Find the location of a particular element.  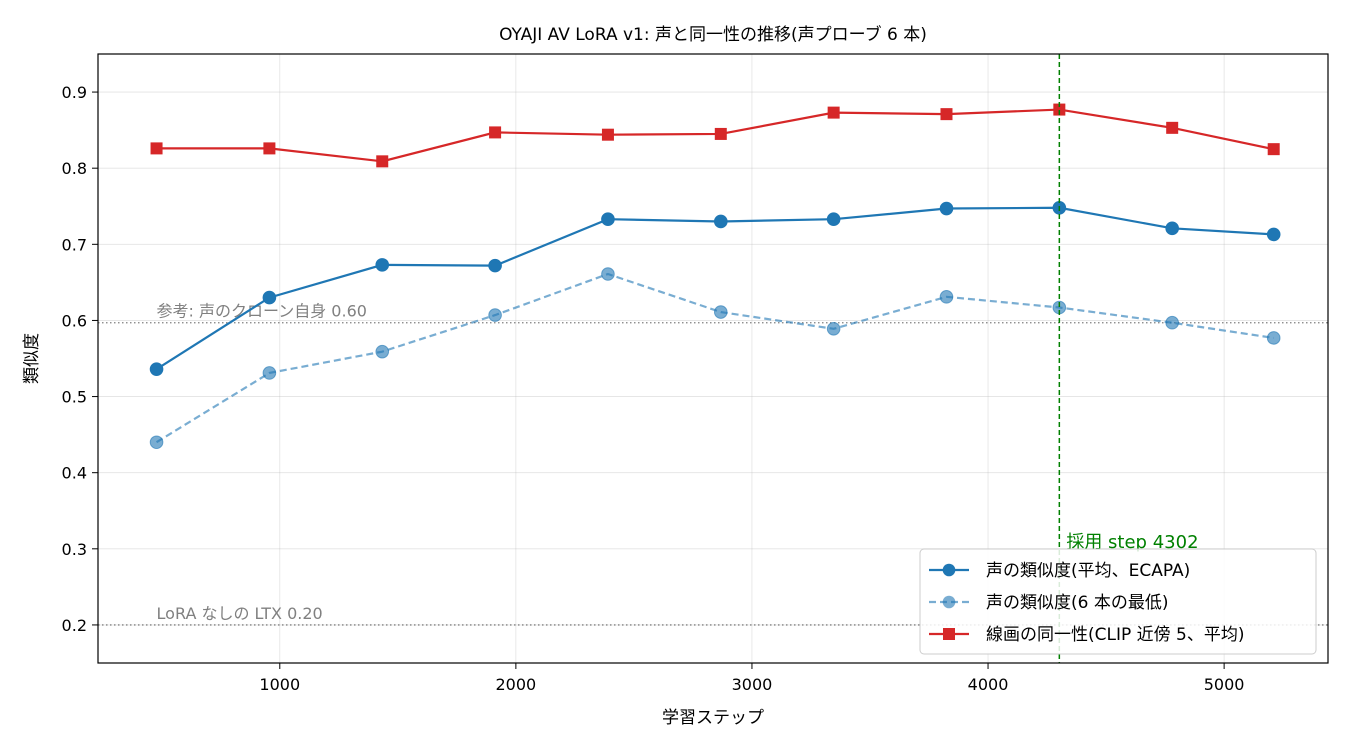

adopted-step-label: 採用 step 4302 is located at coordinates (1132, 542).